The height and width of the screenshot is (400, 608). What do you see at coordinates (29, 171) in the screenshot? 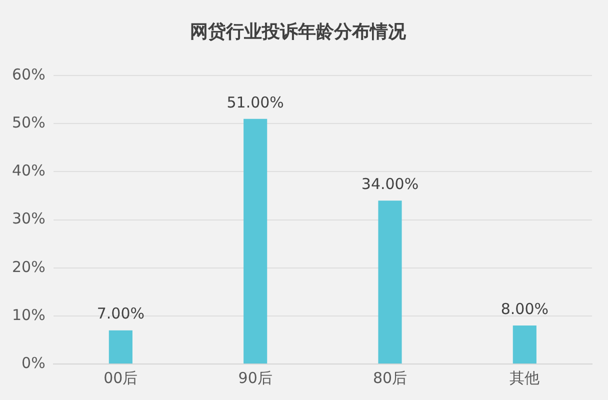
I see `y-tick-label: 40%` at bounding box center [29, 171].